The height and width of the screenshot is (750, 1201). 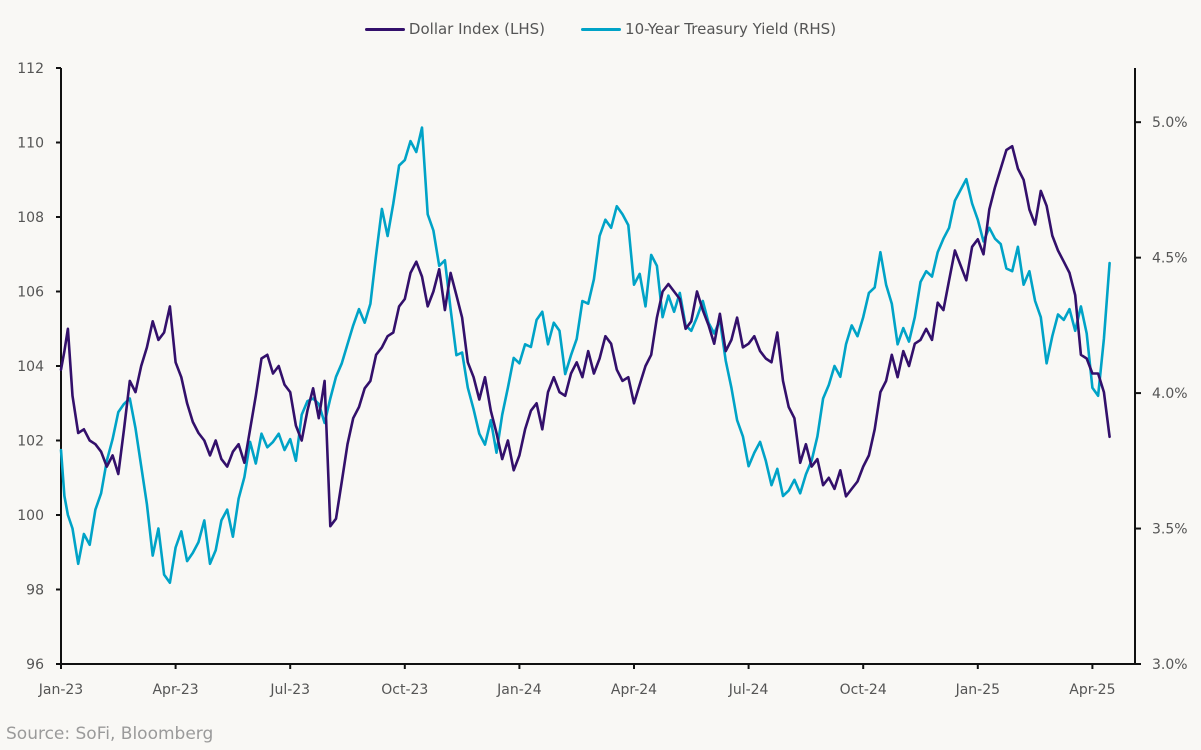 What do you see at coordinates (731, 29) in the screenshot?
I see `legend-label-treasury-yield: 10-Year Treasury Yield (RHS)` at bounding box center [731, 29].